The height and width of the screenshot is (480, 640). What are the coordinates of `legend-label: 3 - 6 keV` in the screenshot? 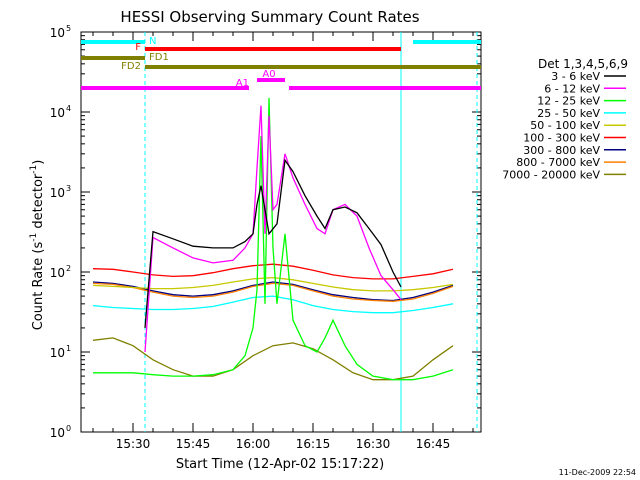 It's located at (575, 76).